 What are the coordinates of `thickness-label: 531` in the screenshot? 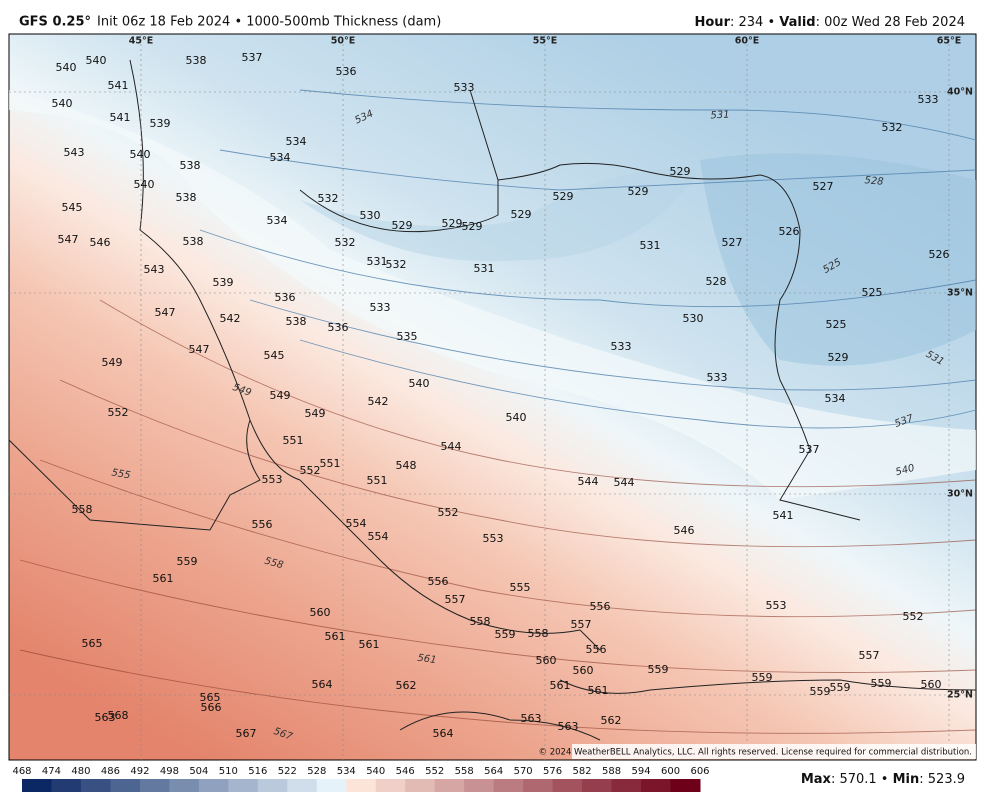 It's located at (650, 245).